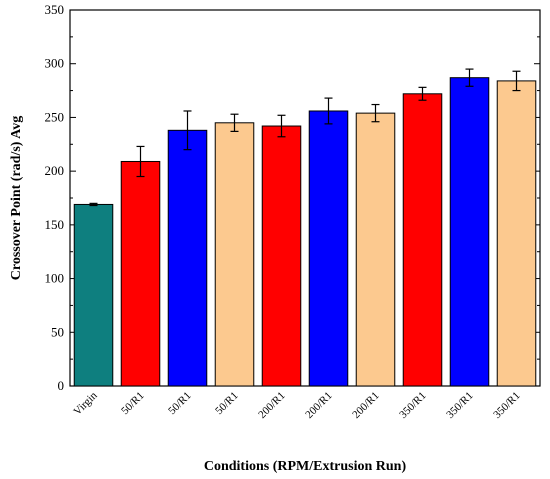 The image size is (550, 479). I want to click on y-axis-title: Crossover Point (rad/s) Avg, so click(16, 198).